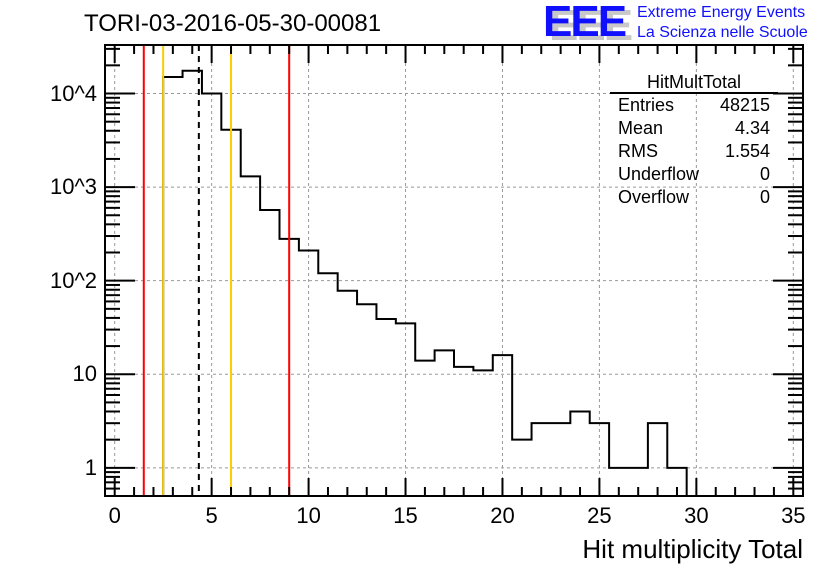  Describe the element at coordinates (694, 83) in the screenshot. I see `stats-title: HitMultTotal` at that location.